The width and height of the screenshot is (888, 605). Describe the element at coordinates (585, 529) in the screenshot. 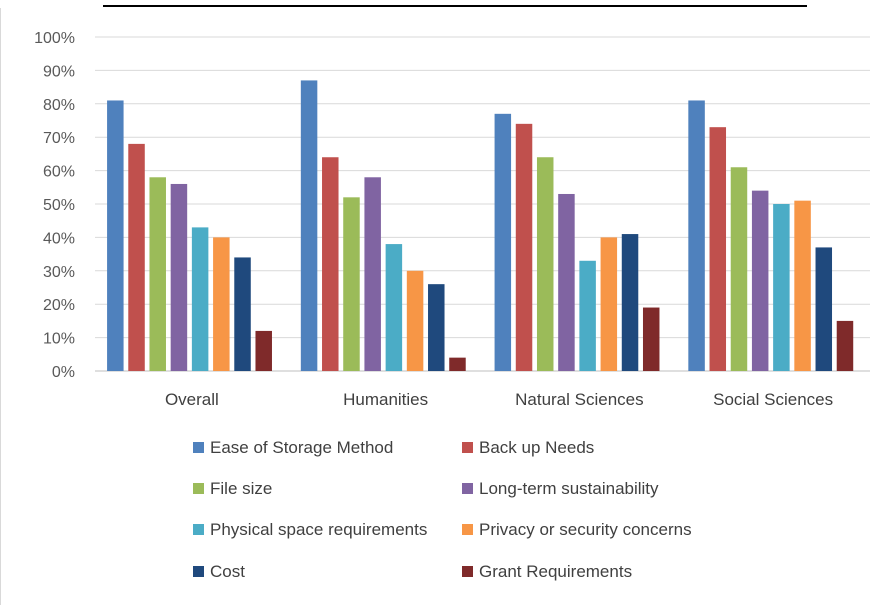

I see `legend-label: Privacy or security concerns` at that location.